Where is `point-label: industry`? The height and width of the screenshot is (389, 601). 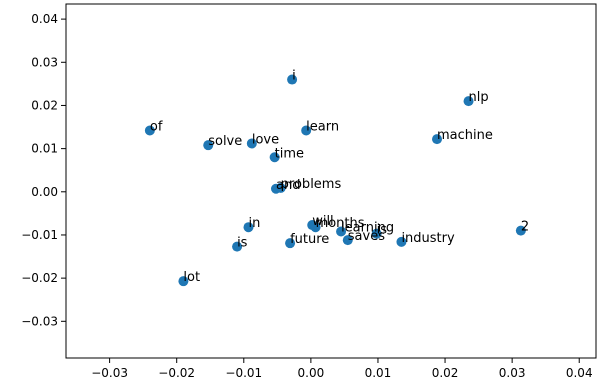
point-label: industry is located at coordinates (428, 238).